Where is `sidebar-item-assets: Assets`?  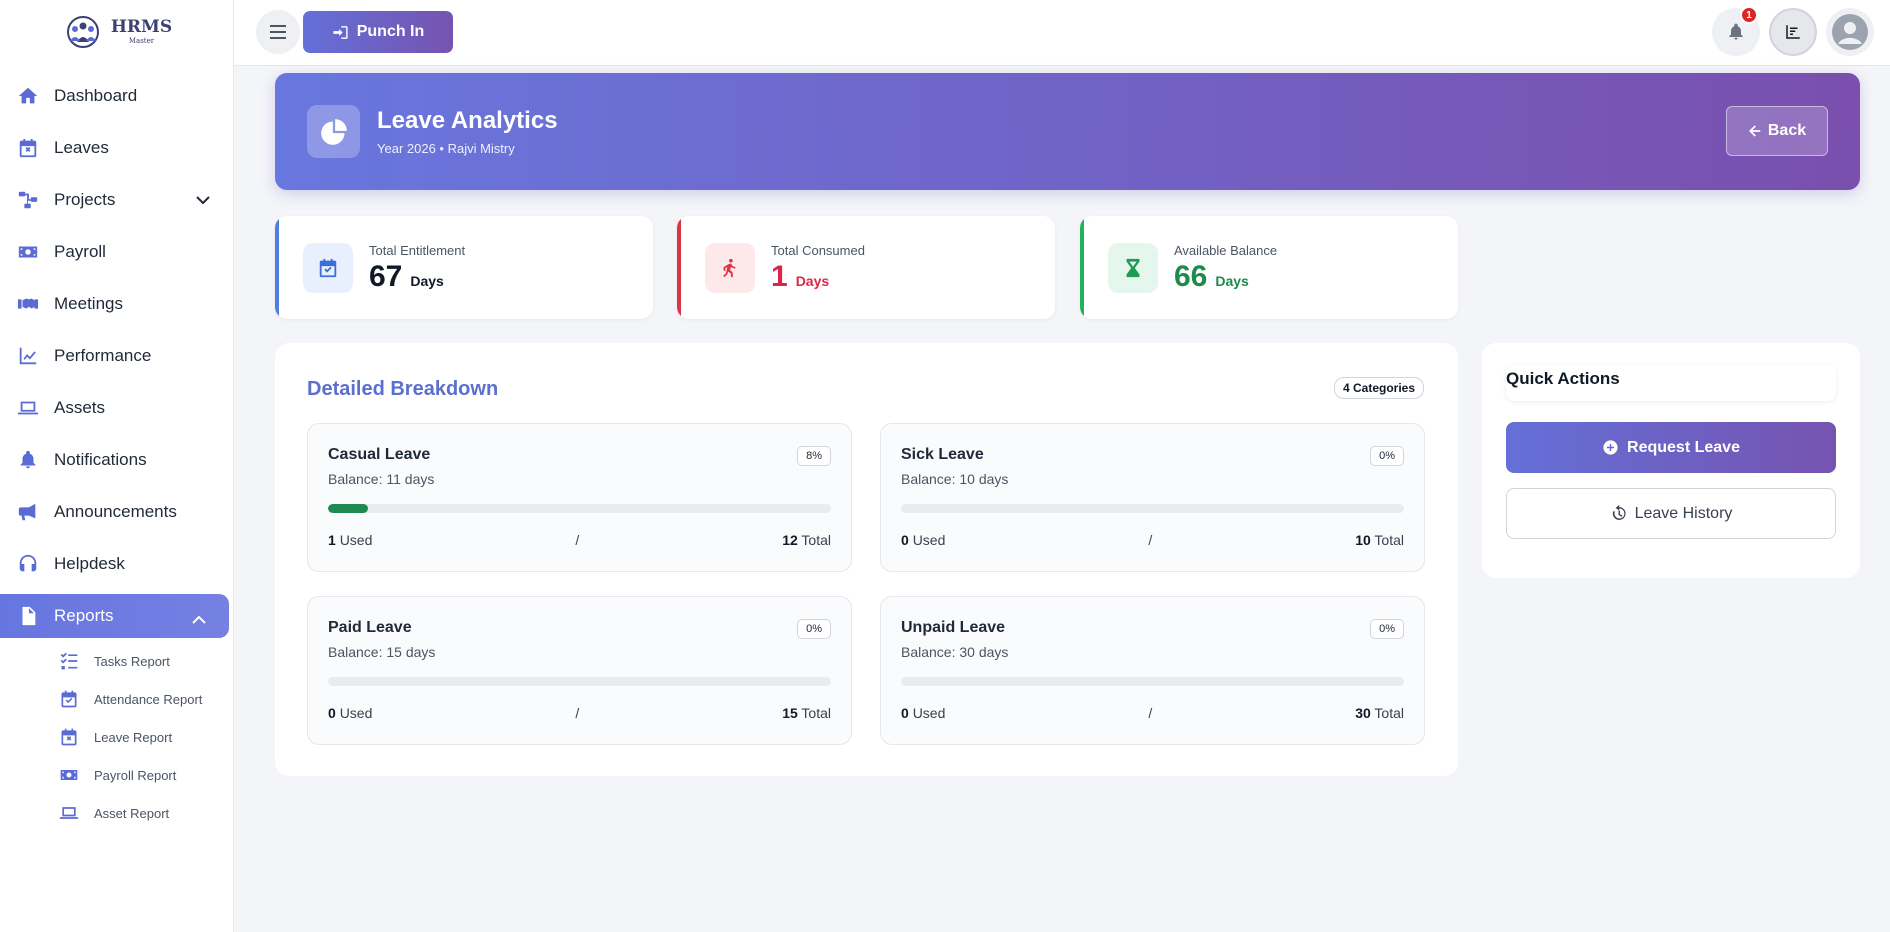 sidebar-item-assets: Assets is located at coordinates (116, 408).